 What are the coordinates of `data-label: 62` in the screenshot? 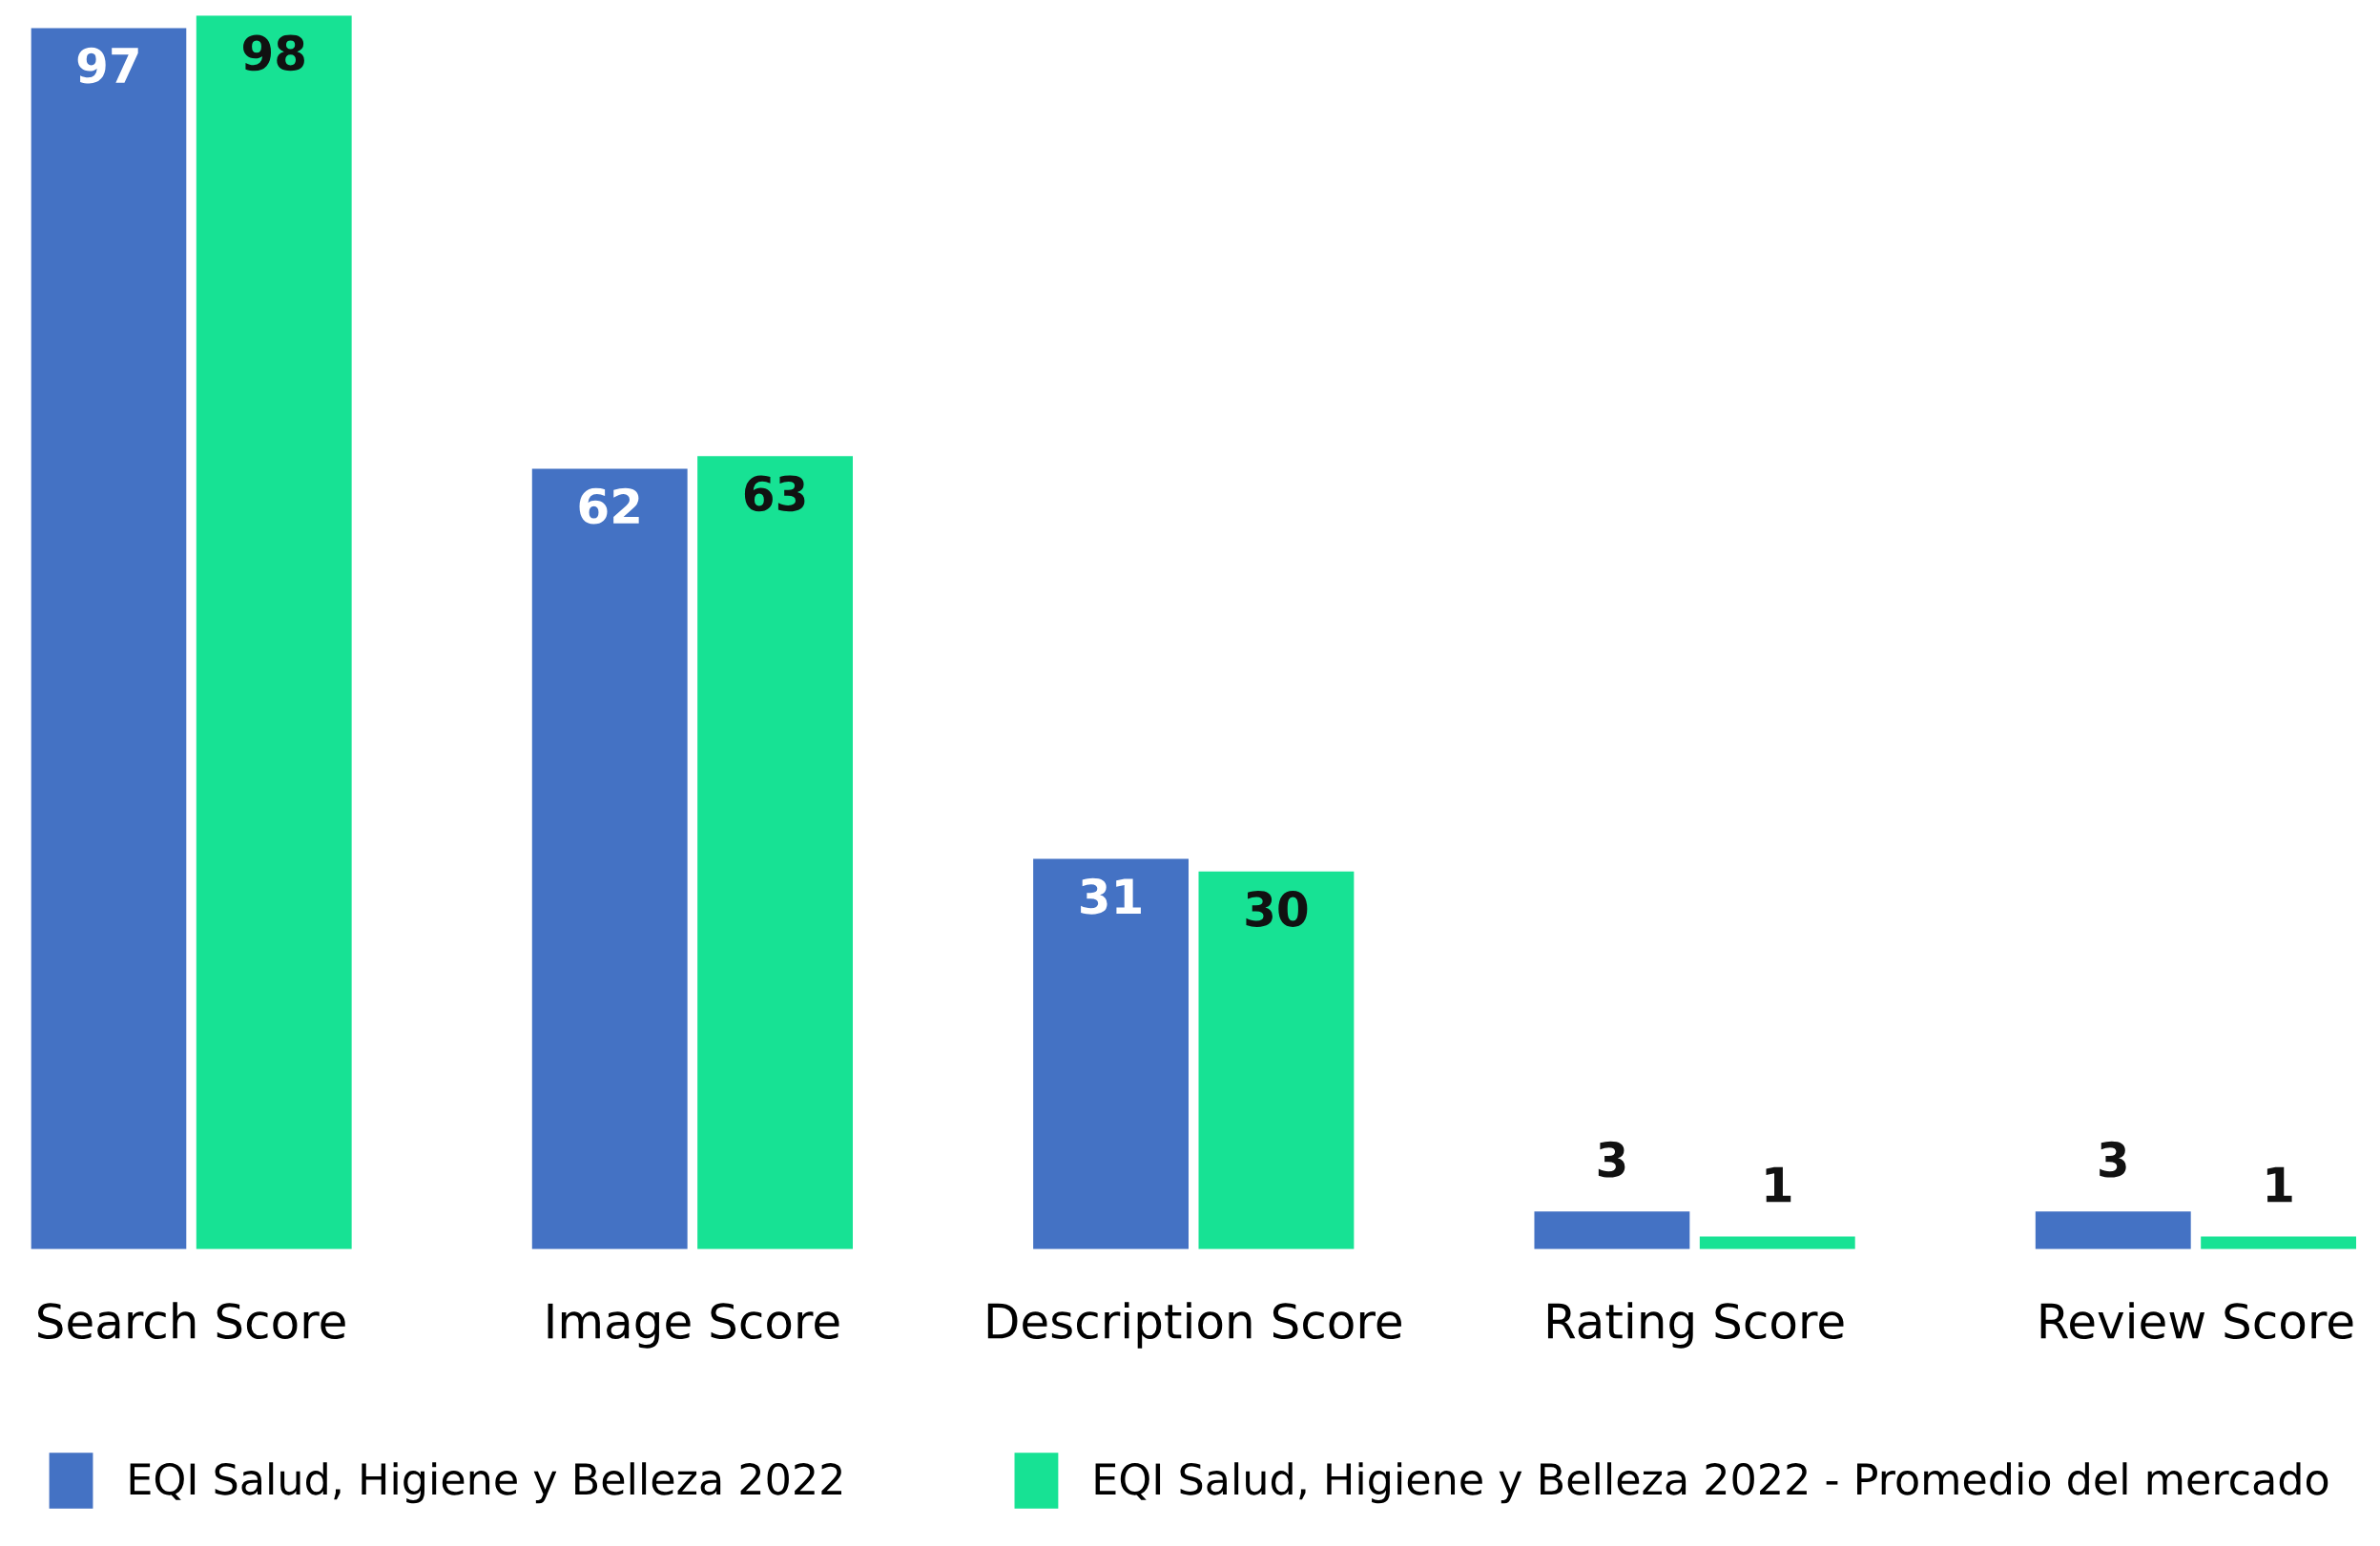 It's located at (609, 506).